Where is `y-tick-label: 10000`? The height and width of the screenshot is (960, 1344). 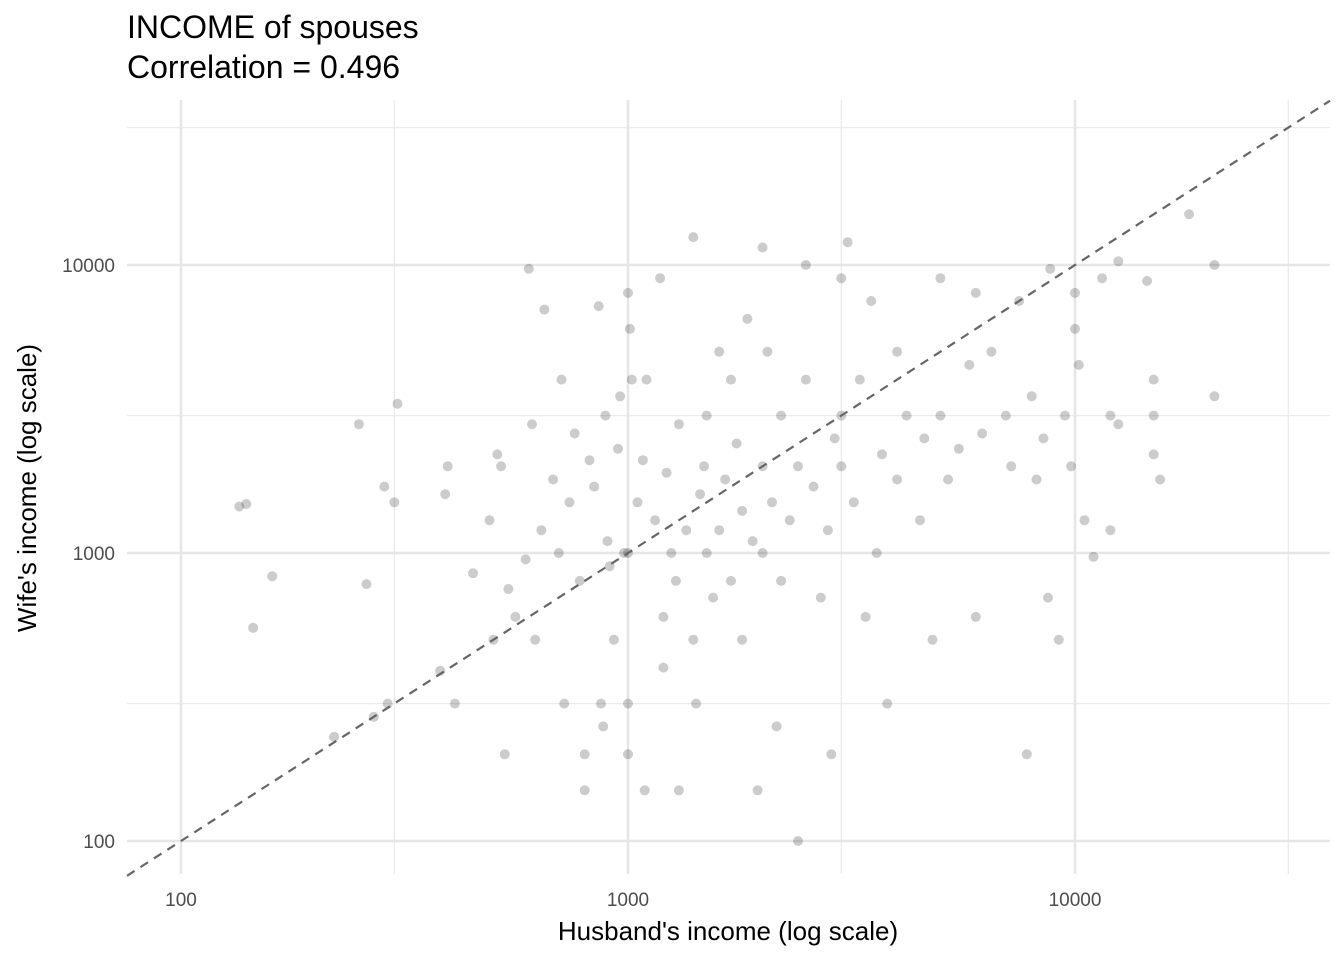 y-tick-label: 10000 is located at coordinates (88, 266).